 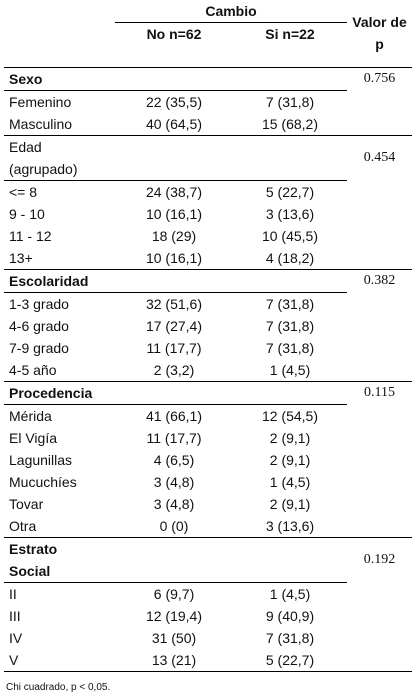 What do you see at coordinates (59, 415) in the screenshot?
I see `row-label: Mérida` at bounding box center [59, 415].